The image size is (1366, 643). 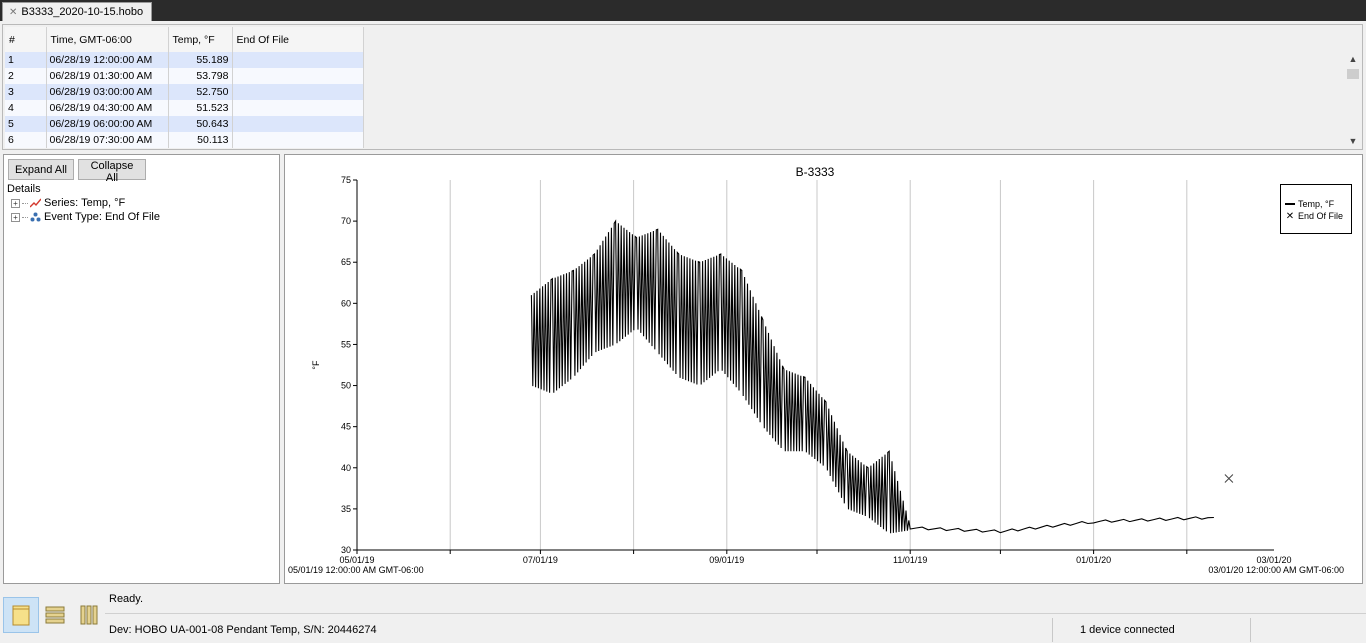 What do you see at coordinates (107, 108) in the screenshot?
I see `row-time: 06/28/19 04:30:00 AM` at bounding box center [107, 108].